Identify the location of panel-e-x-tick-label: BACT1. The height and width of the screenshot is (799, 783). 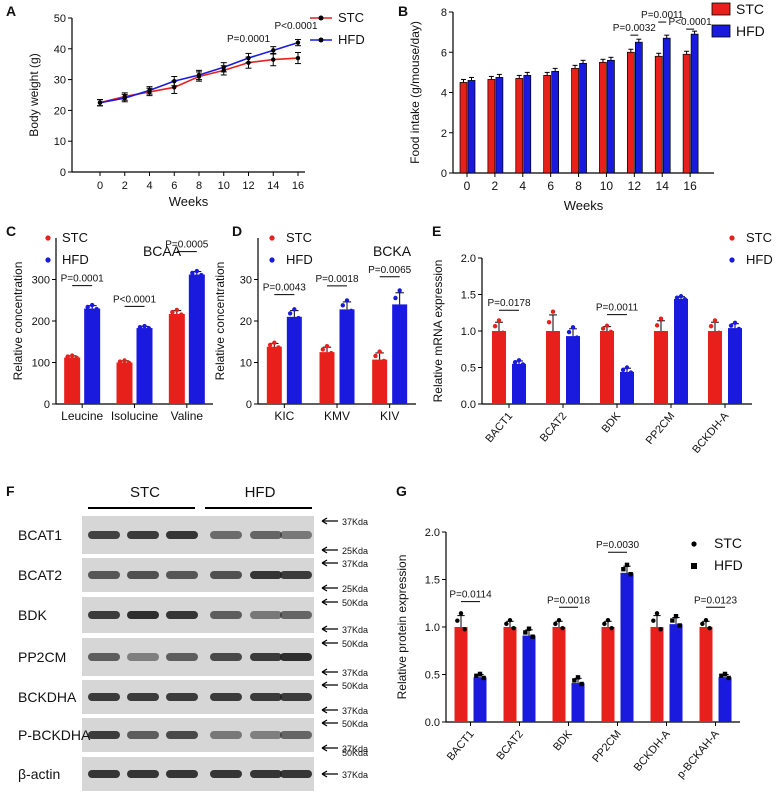
(499, 427).